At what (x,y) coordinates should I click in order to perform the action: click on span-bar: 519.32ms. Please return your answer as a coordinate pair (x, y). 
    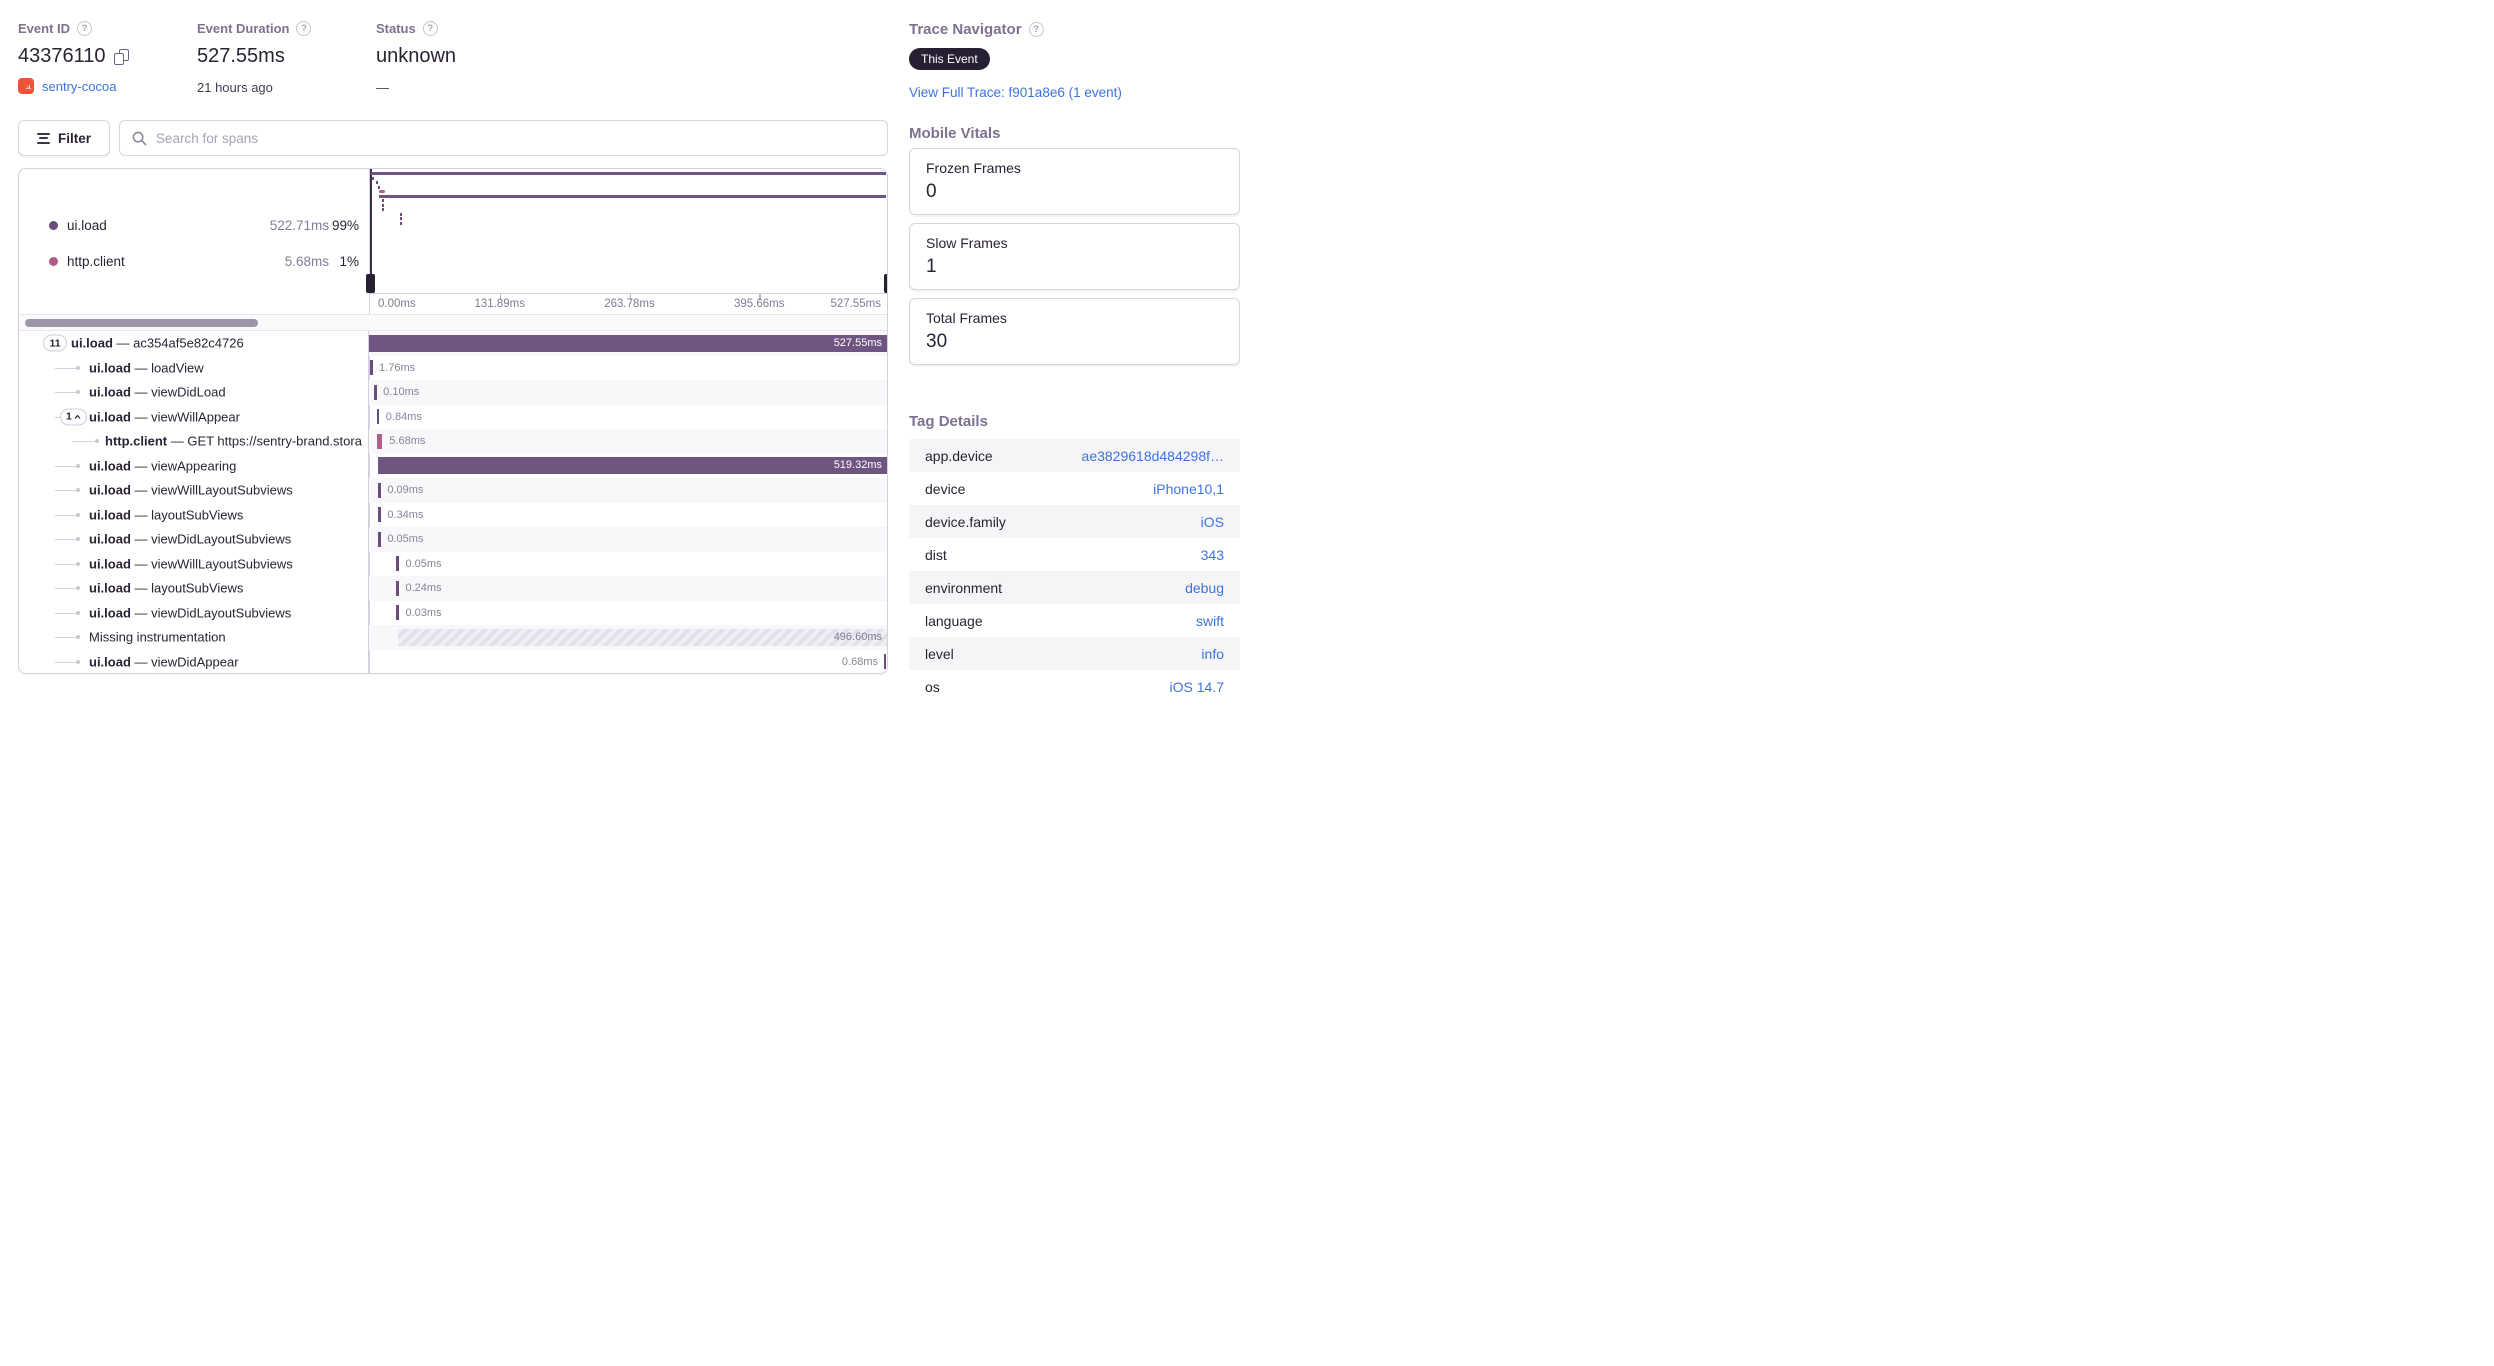
    Looking at the image, I should click on (632, 466).